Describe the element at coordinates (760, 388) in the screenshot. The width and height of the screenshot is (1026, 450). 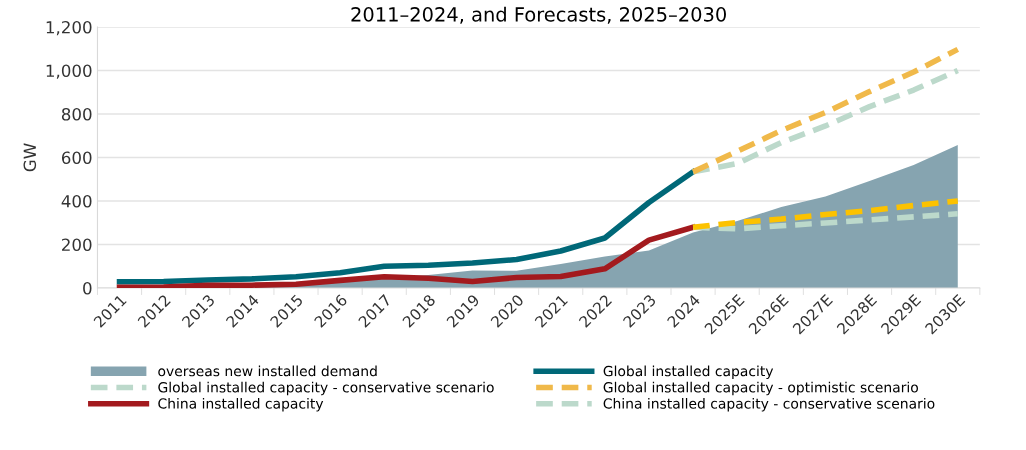
I see `legend-label: Global installed capacity - optimistic scenario` at that location.